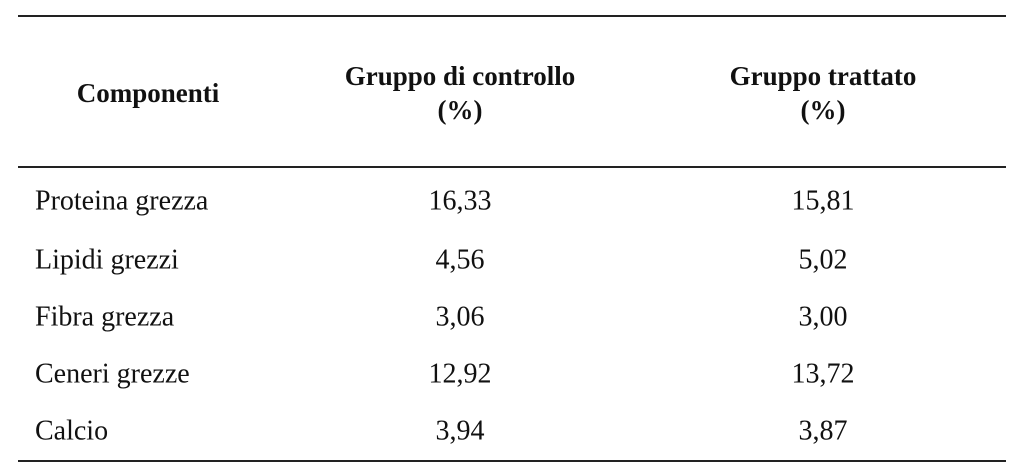  What do you see at coordinates (107, 259) in the screenshot?
I see `row-label: Lipidi grezzi` at bounding box center [107, 259].